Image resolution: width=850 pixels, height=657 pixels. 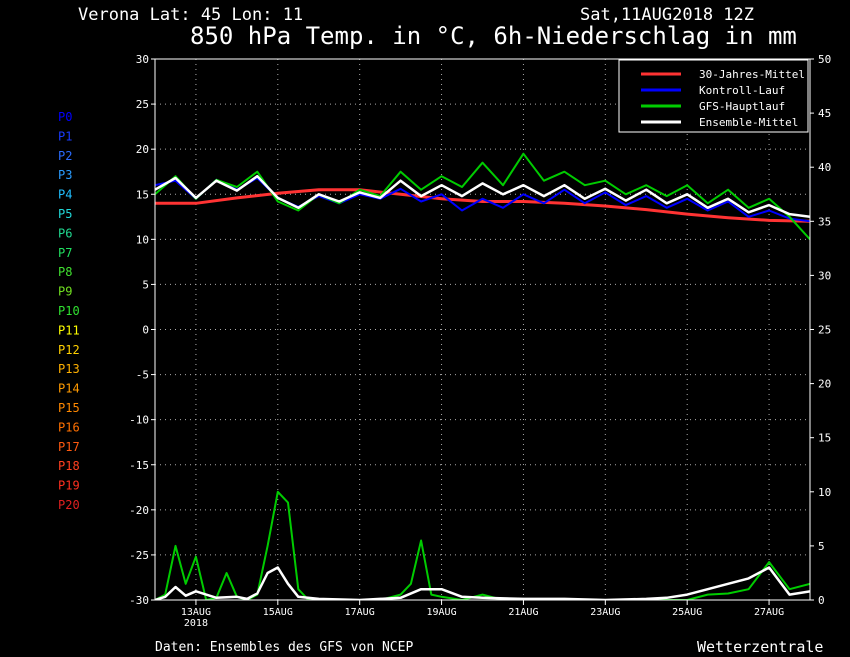 I want to click on y-right-tick-label: 30, so click(x=824, y=275).